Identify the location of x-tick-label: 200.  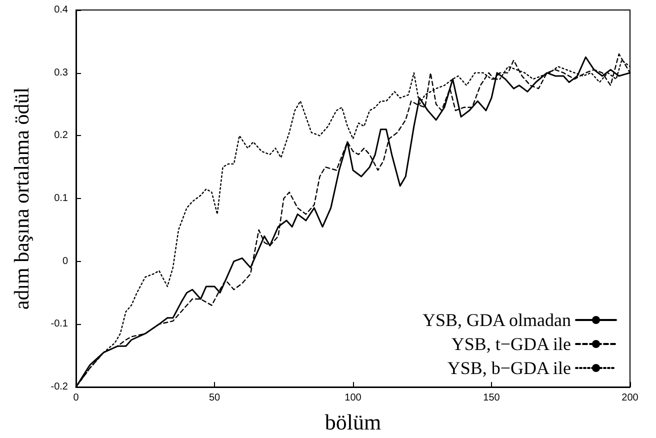
(630, 398).